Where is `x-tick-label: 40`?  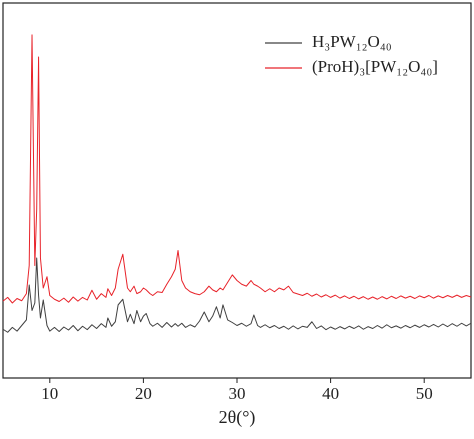 x-tick-label: 40 is located at coordinates (330, 393).